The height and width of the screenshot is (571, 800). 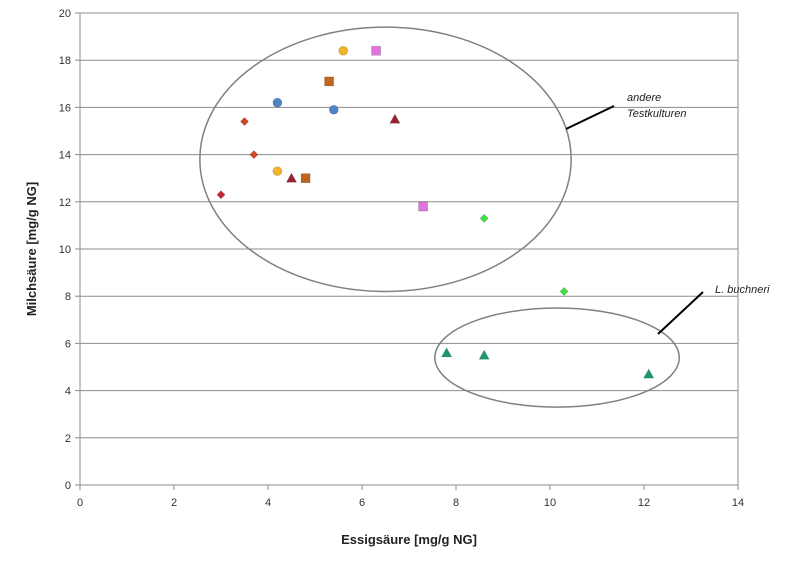 What do you see at coordinates (657, 114) in the screenshot?
I see `annotation-label-1: Testkulturen` at bounding box center [657, 114].